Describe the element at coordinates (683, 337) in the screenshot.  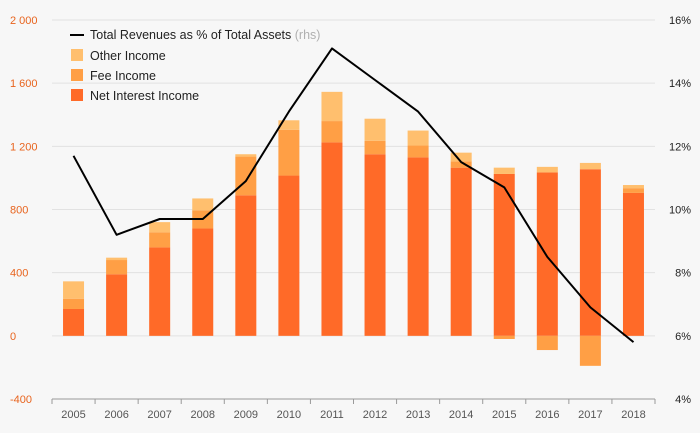
I see `y-right-tick-label: 6%` at that location.